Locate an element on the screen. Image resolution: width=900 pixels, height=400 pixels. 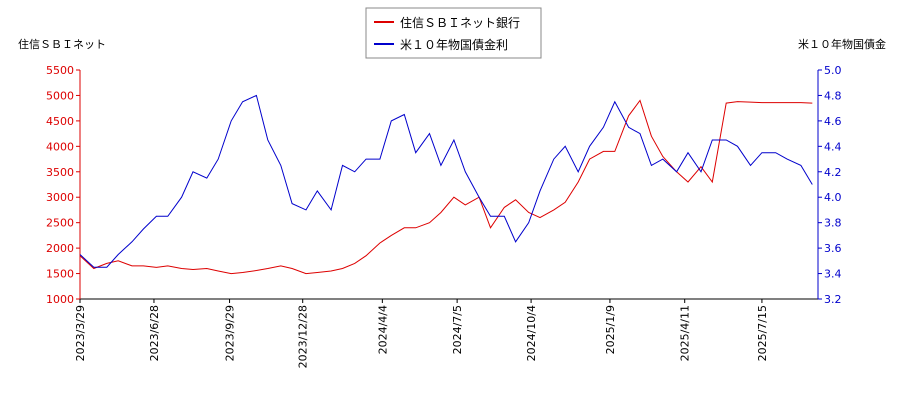
y-tick-label: 3000 is located at coordinates (60, 197).